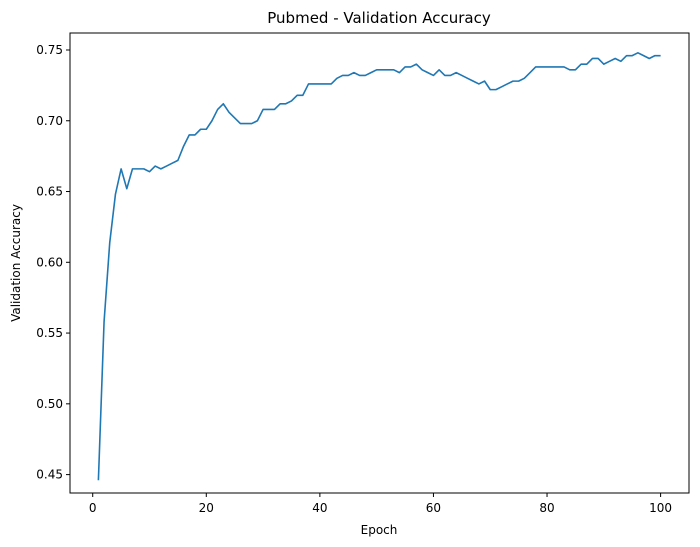 Image resolution: width=700 pixels, height=547 pixels. I want to click on y-tick-label: 0.60, so click(49, 262).